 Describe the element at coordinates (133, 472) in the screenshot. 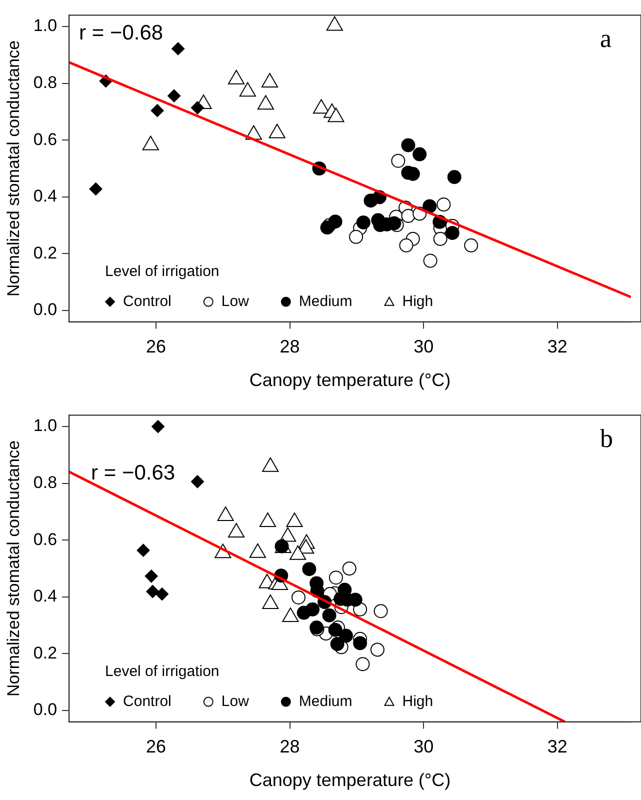

I see `annotation: r = −0.63` at that location.